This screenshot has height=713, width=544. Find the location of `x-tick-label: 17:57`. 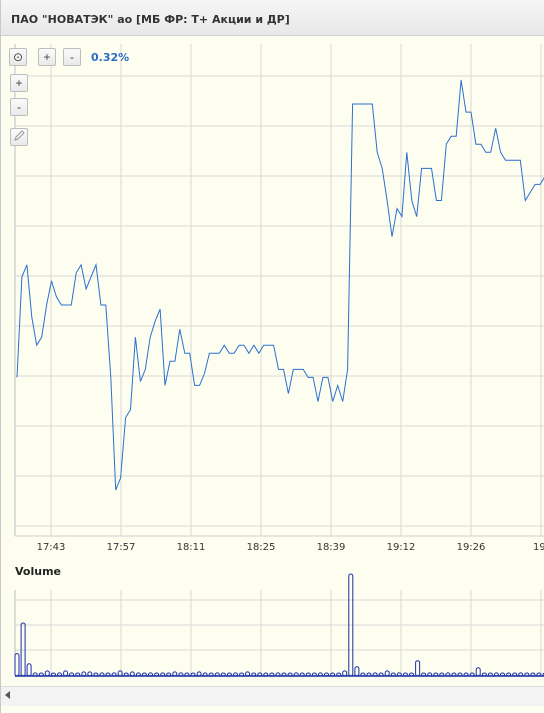

x-tick-label: 17:57 is located at coordinates (121, 547).